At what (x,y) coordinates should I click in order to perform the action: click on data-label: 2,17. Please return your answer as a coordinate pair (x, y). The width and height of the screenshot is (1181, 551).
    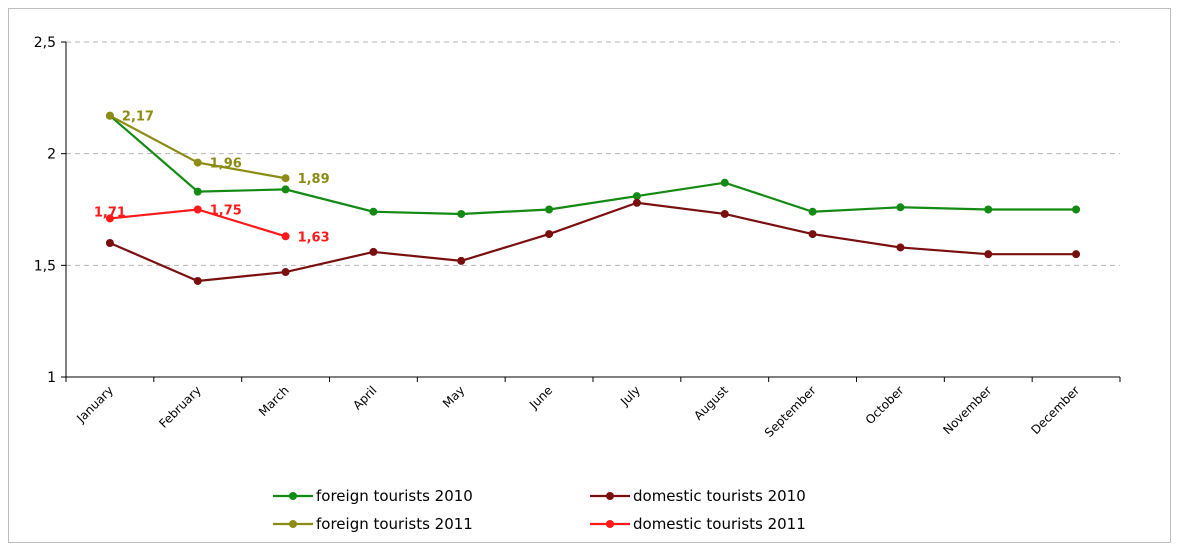
    Looking at the image, I should click on (138, 117).